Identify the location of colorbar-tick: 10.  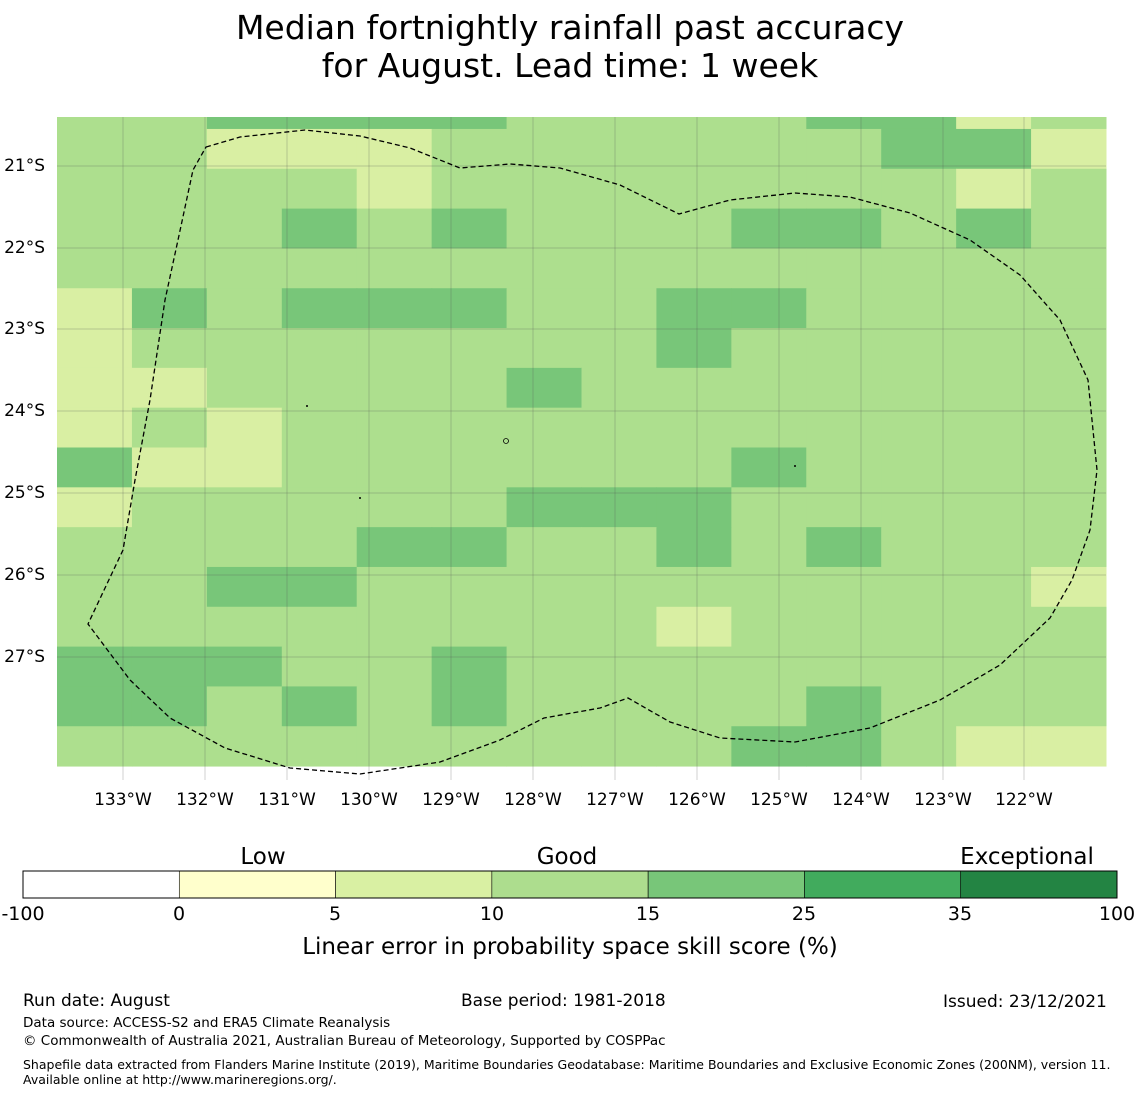
(492, 914).